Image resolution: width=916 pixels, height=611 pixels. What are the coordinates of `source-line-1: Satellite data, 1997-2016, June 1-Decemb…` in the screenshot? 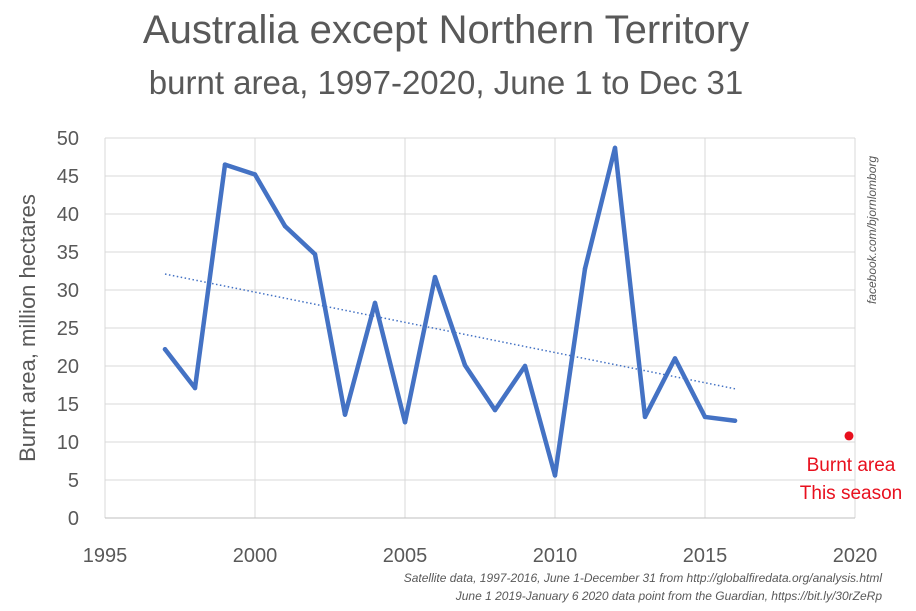 It's located at (643, 578).